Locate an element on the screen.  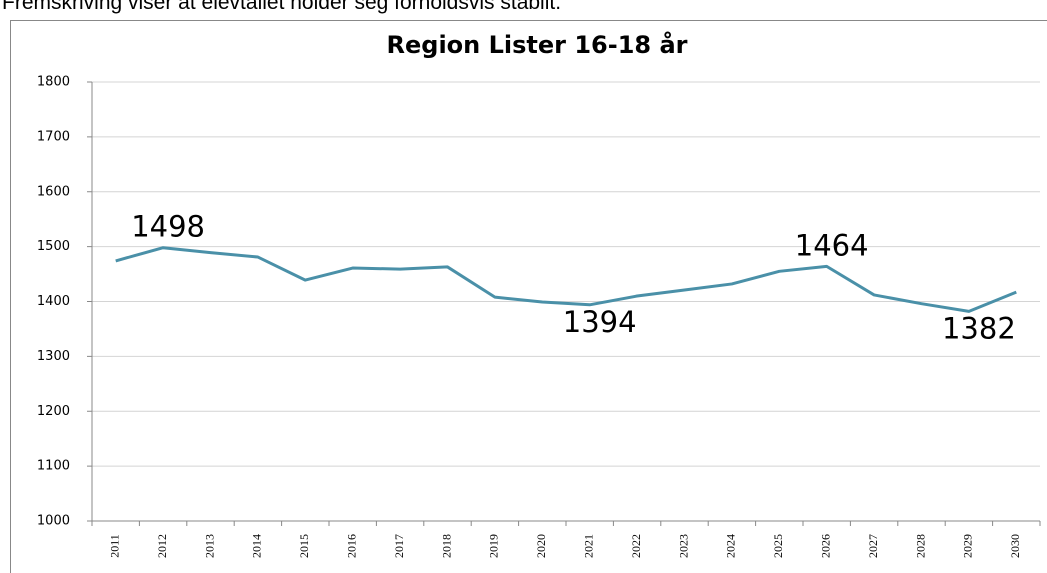
y-tick-label: 1200 is located at coordinates (53, 411).